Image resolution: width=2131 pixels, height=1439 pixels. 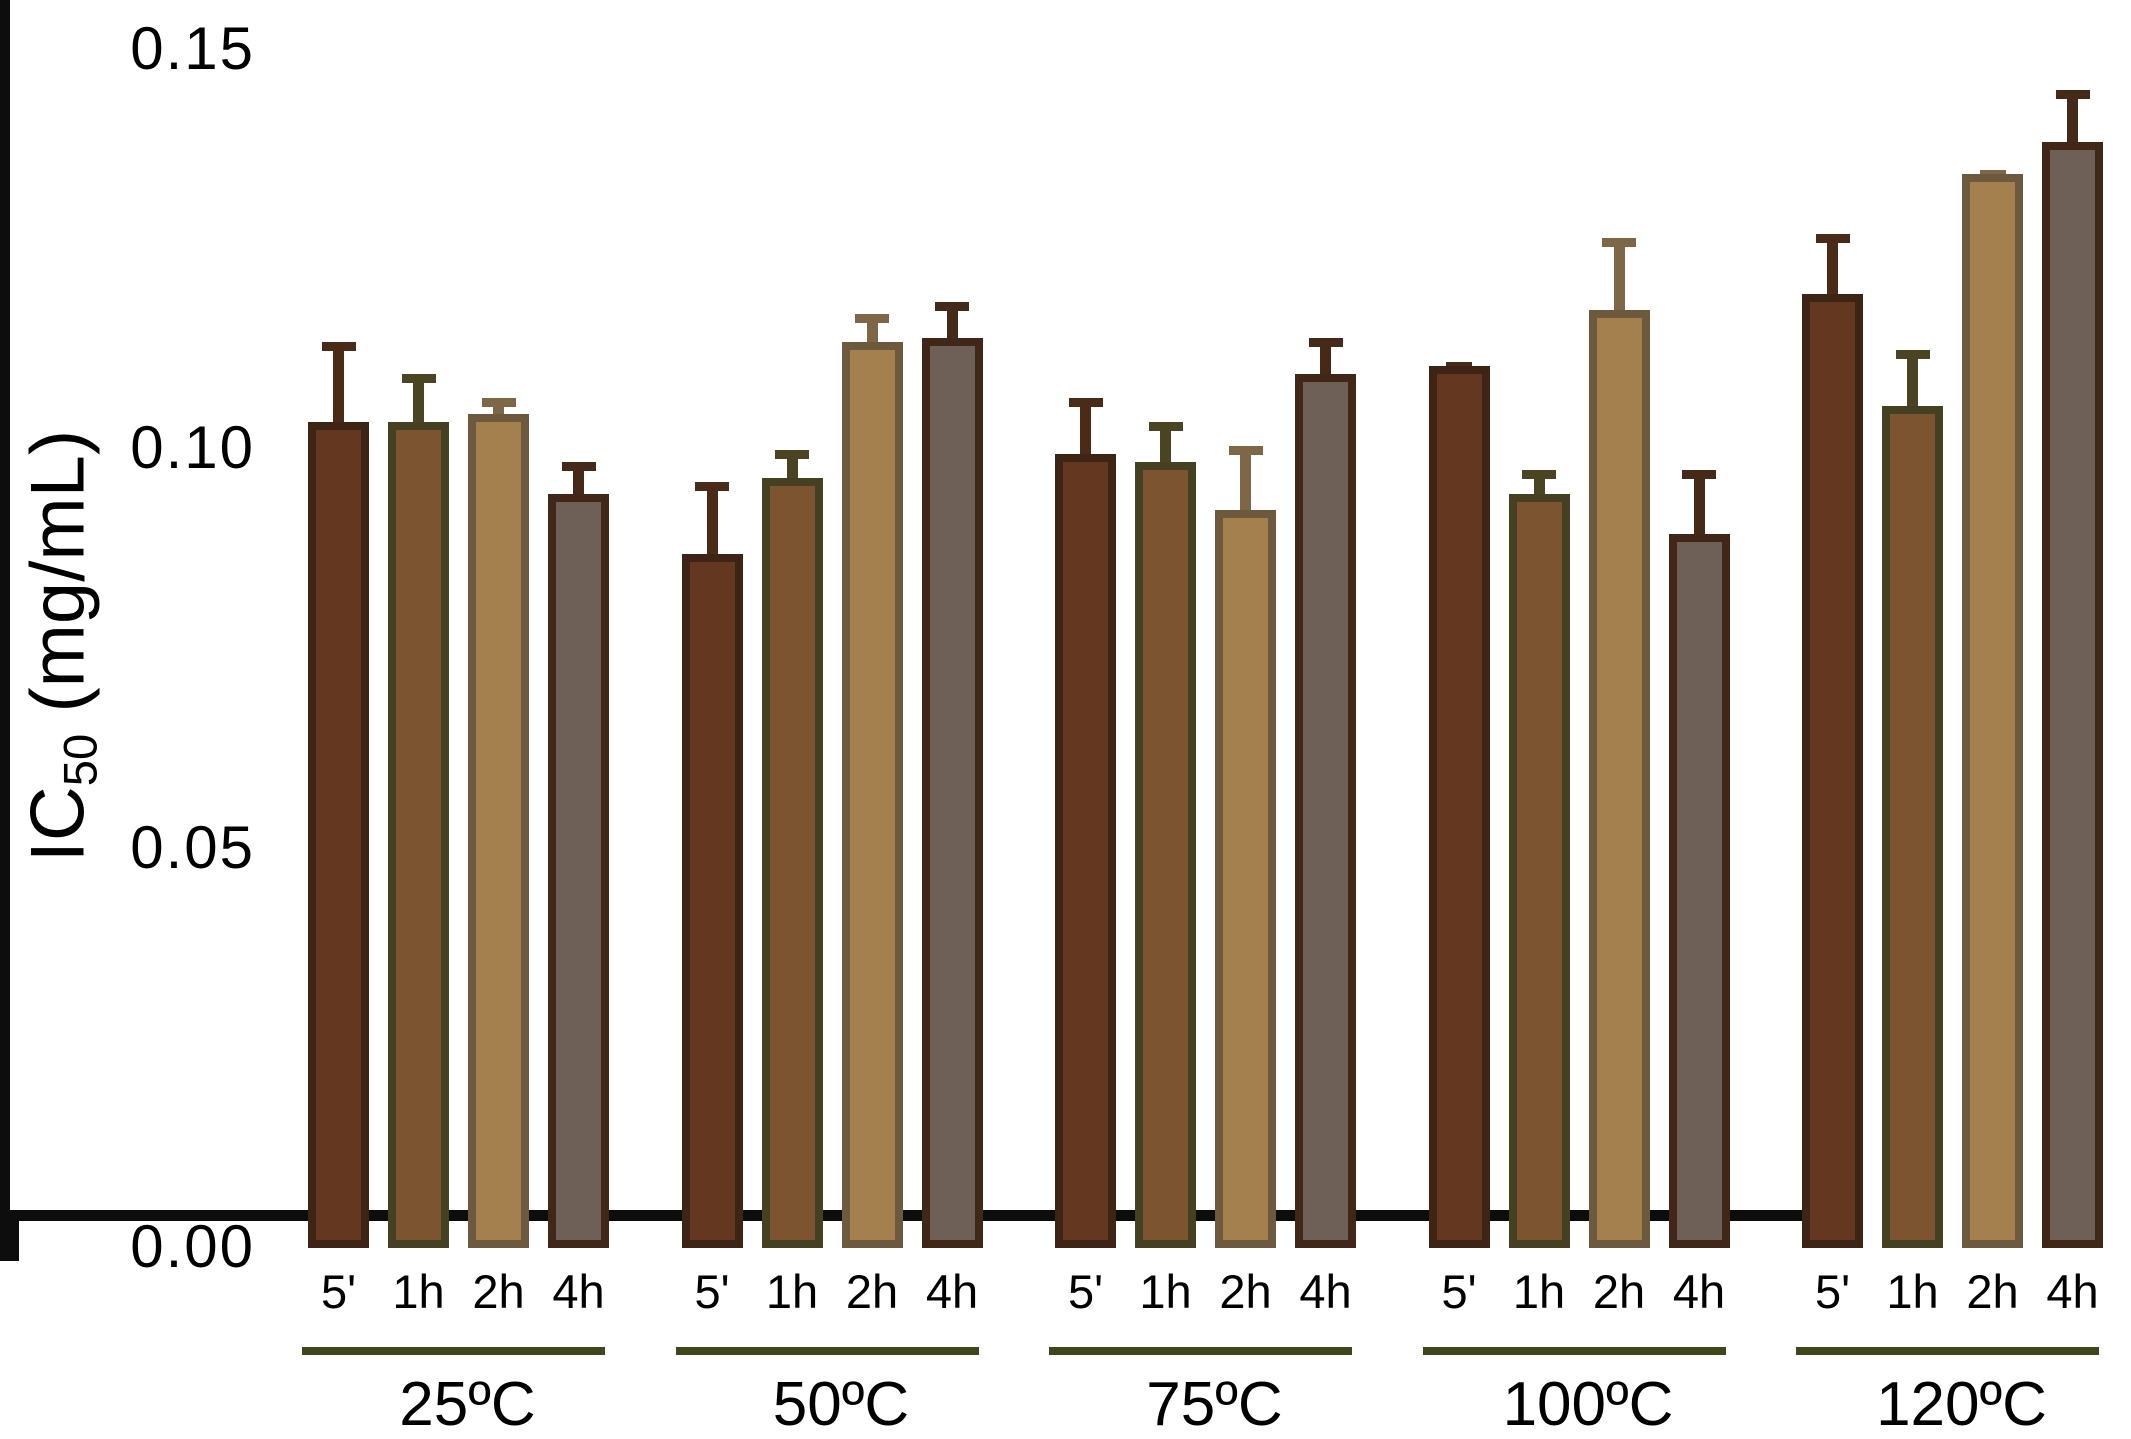 What do you see at coordinates (192, 847) in the screenshot?
I see `y-tick-label: 0.05` at bounding box center [192, 847].